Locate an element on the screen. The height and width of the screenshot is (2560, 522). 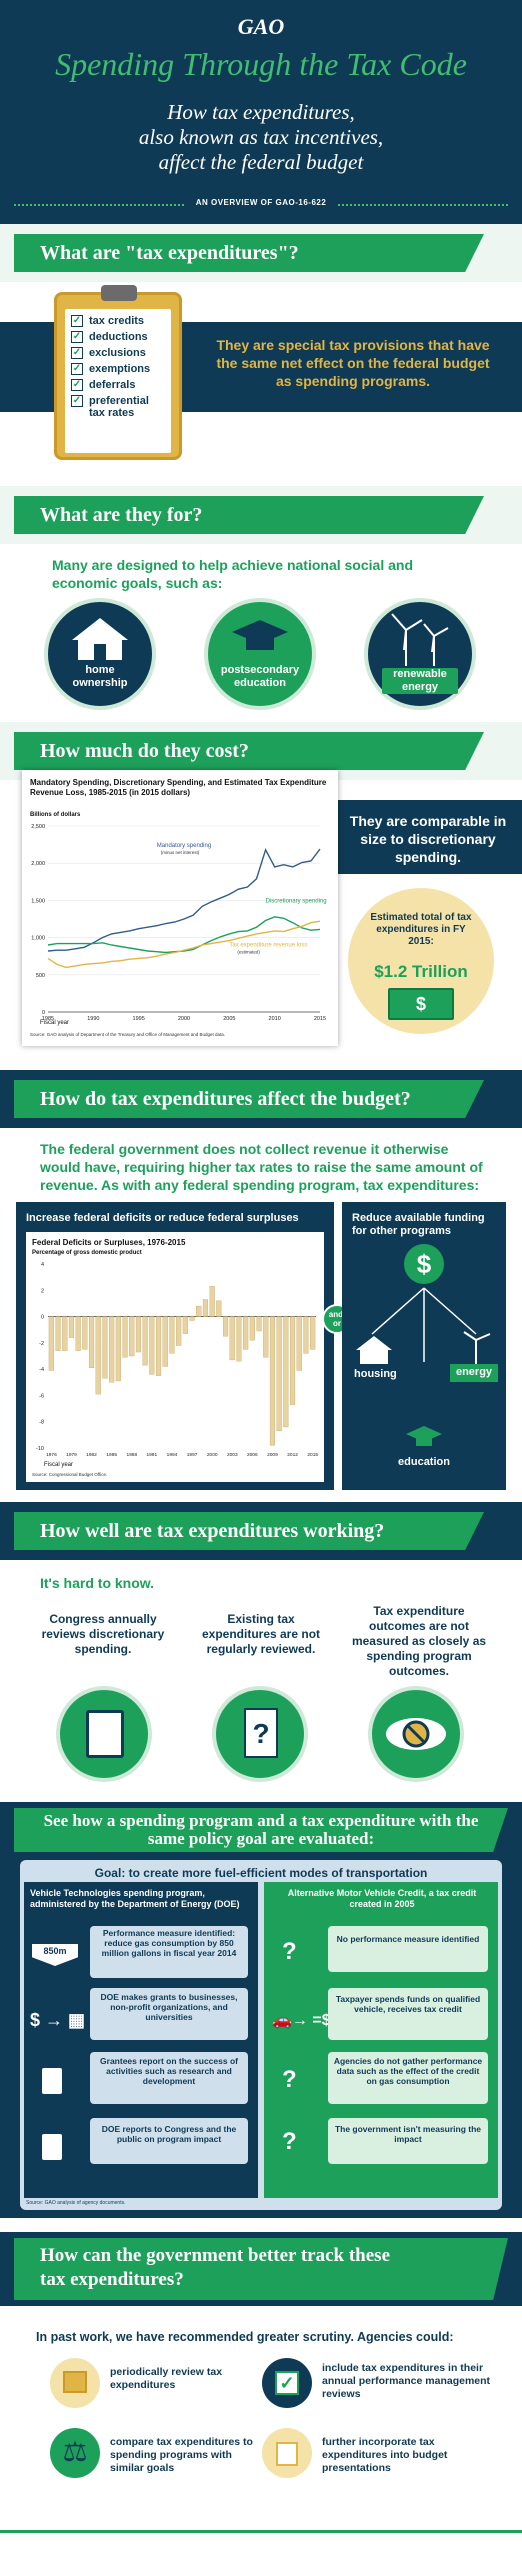
evaluation-heading-tag is located at coordinates (261, 1830).